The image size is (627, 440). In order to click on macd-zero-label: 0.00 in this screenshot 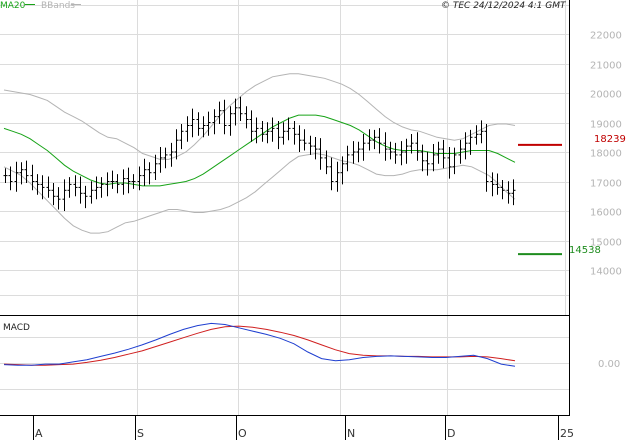, I will do `click(609, 364)`.